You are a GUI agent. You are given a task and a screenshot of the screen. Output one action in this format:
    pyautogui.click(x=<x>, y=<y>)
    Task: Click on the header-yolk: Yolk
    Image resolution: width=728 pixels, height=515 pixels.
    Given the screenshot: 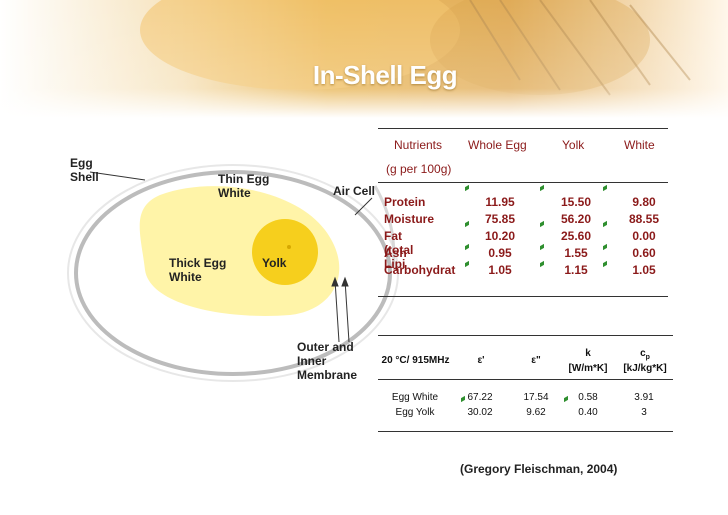 What is the action you would take?
    pyautogui.click(x=573, y=145)
    